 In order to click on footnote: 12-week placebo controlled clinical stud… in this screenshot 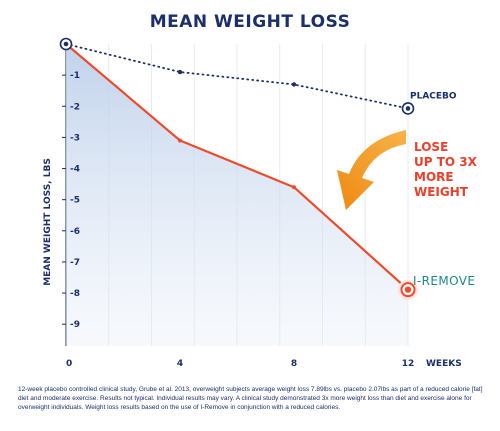, I will do `click(250, 398)`.